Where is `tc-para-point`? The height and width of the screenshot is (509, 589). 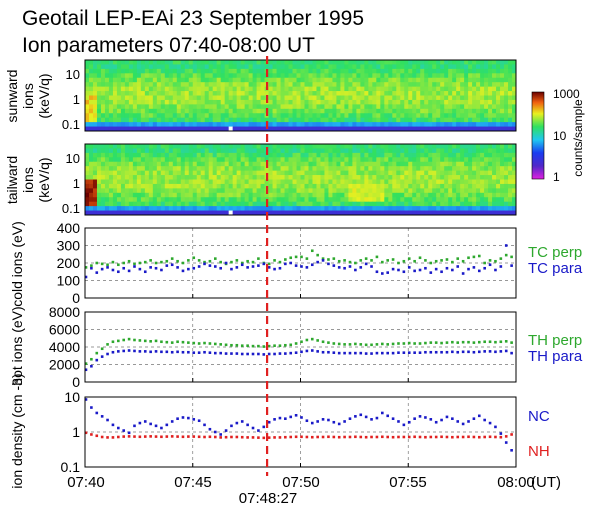 tc-para-point is located at coordinates (172, 265).